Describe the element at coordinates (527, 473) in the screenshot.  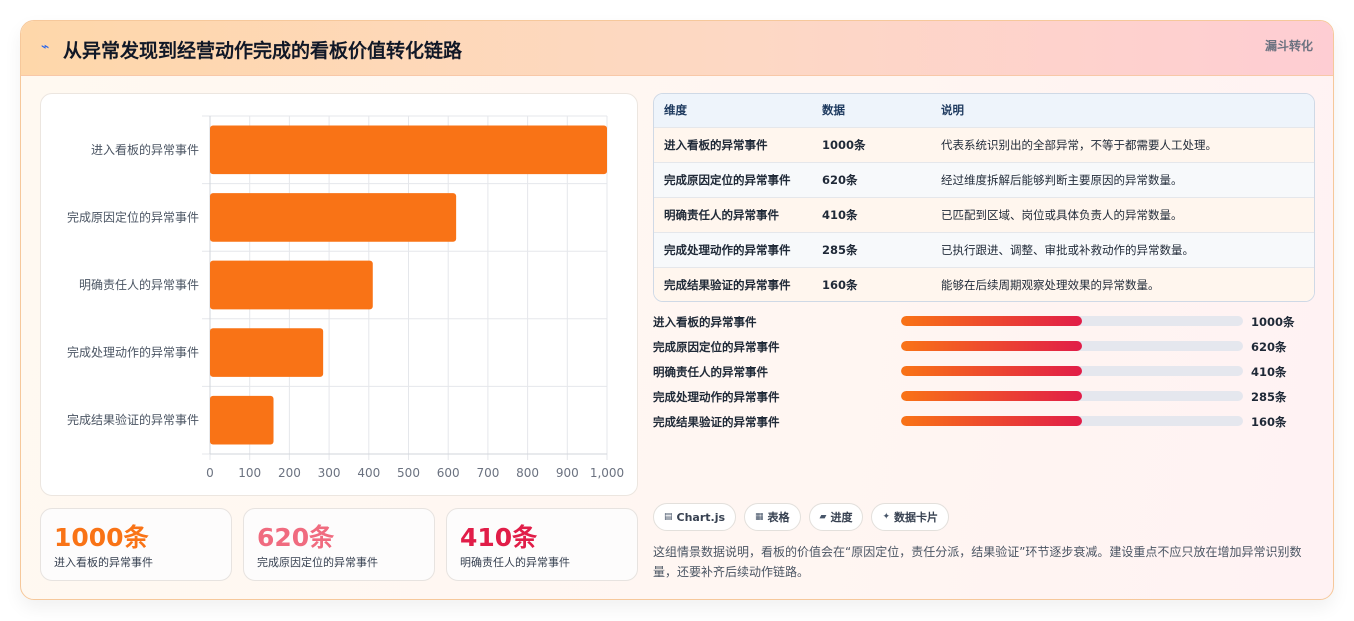
I see `x-tick-label: 800` at that location.